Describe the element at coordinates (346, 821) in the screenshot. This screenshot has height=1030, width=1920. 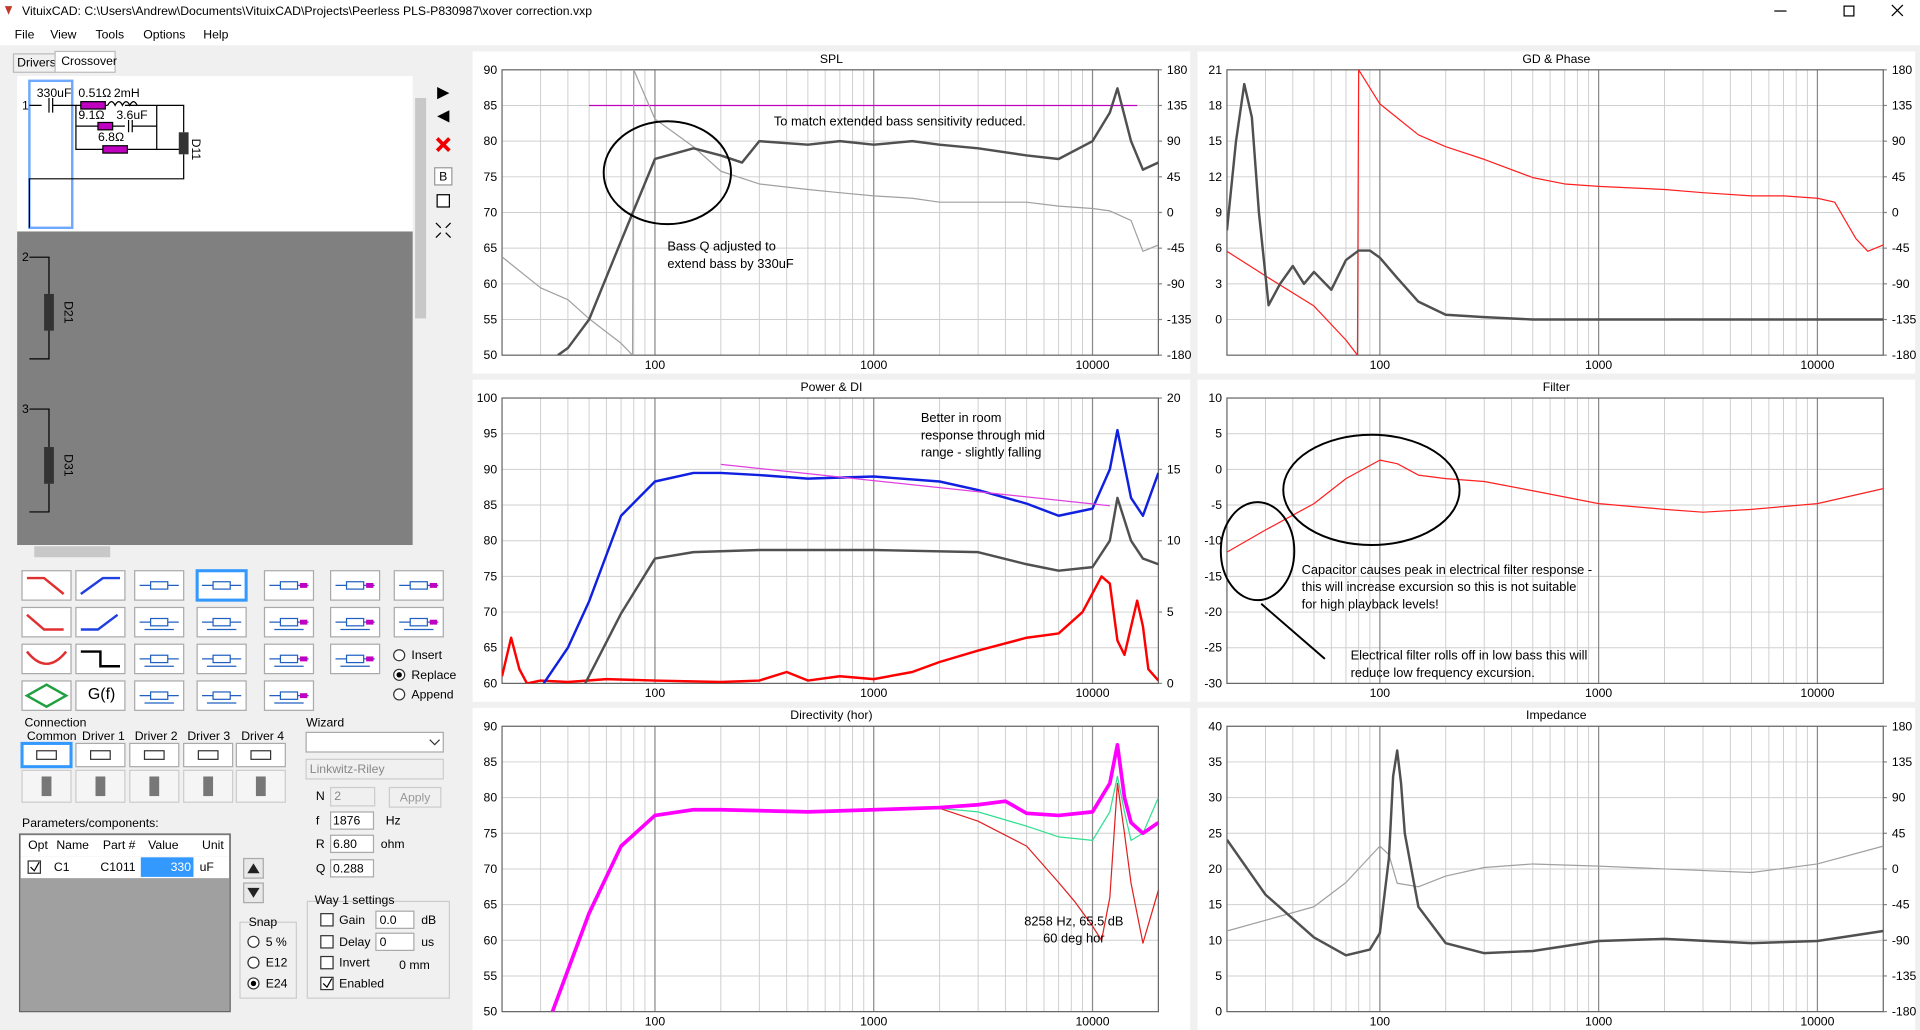
I see `field-value: 1876` at that location.